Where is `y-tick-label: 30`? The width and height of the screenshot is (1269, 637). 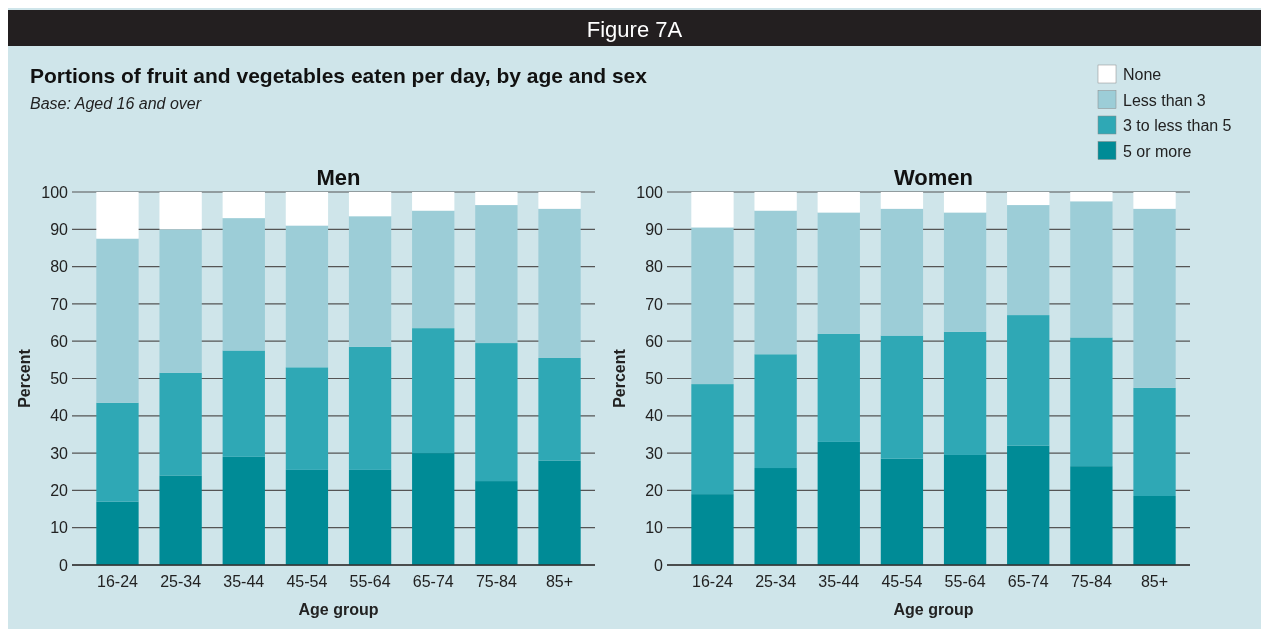 y-tick-label: 30 is located at coordinates (59, 453).